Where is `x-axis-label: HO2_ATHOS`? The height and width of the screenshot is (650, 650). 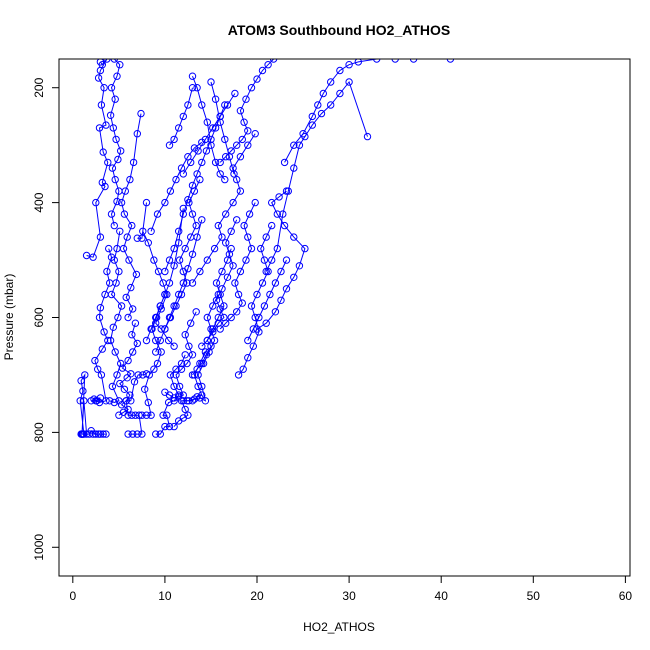
x-axis-label: HO2_ATHOS is located at coordinates (339, 627).